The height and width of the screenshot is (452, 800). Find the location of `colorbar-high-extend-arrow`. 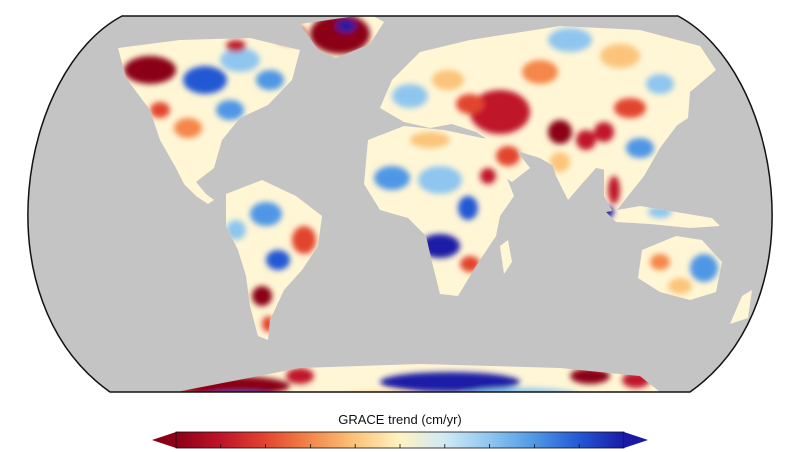

colorbar-high-extend-arrow is located at coordinates (636, 440).